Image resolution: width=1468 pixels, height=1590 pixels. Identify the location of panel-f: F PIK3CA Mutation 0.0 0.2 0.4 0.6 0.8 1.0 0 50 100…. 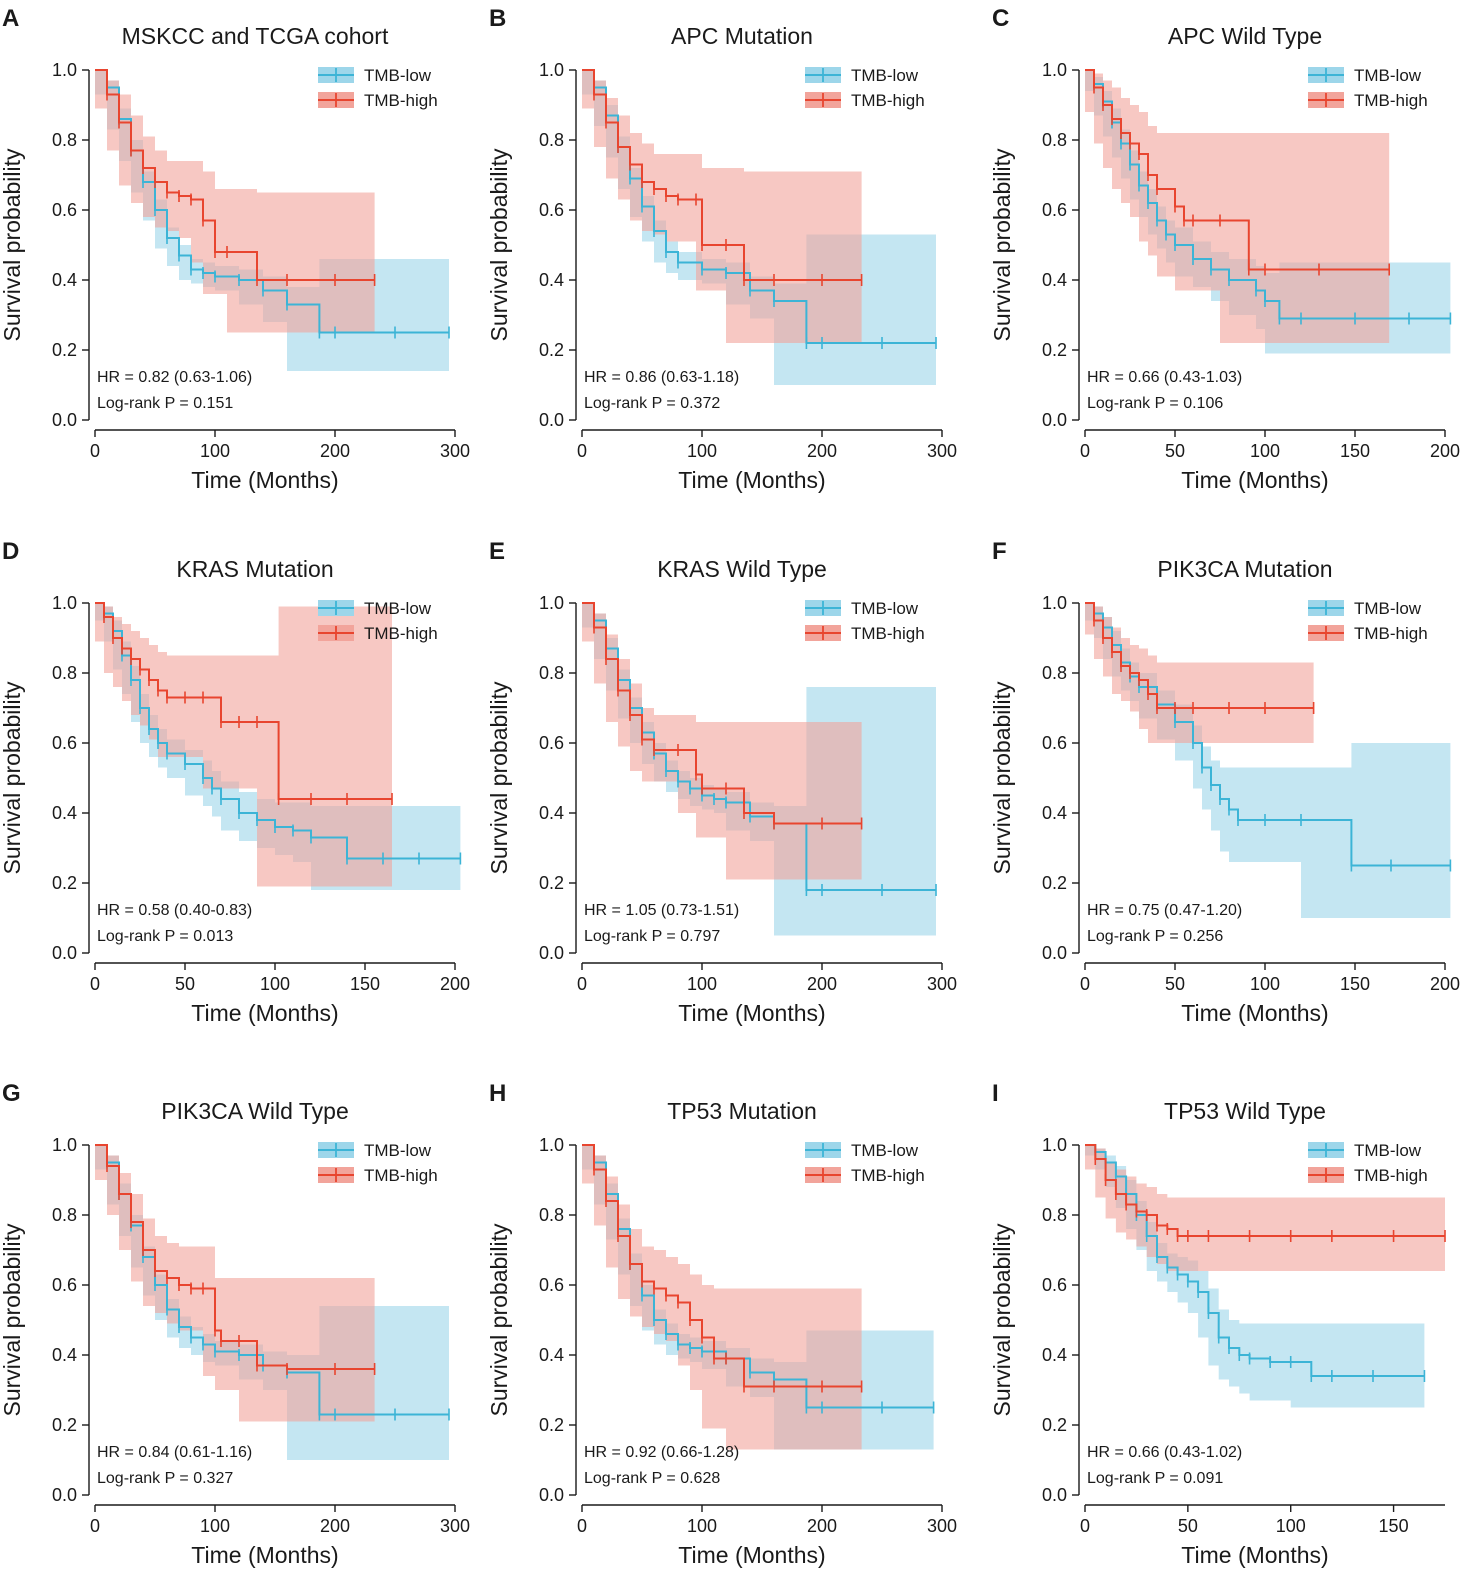
(1224, 782).